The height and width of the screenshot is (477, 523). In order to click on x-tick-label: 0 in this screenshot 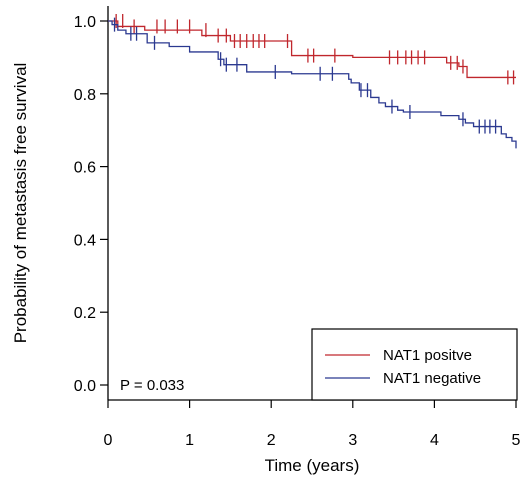, I will do `click(108, 440)`.